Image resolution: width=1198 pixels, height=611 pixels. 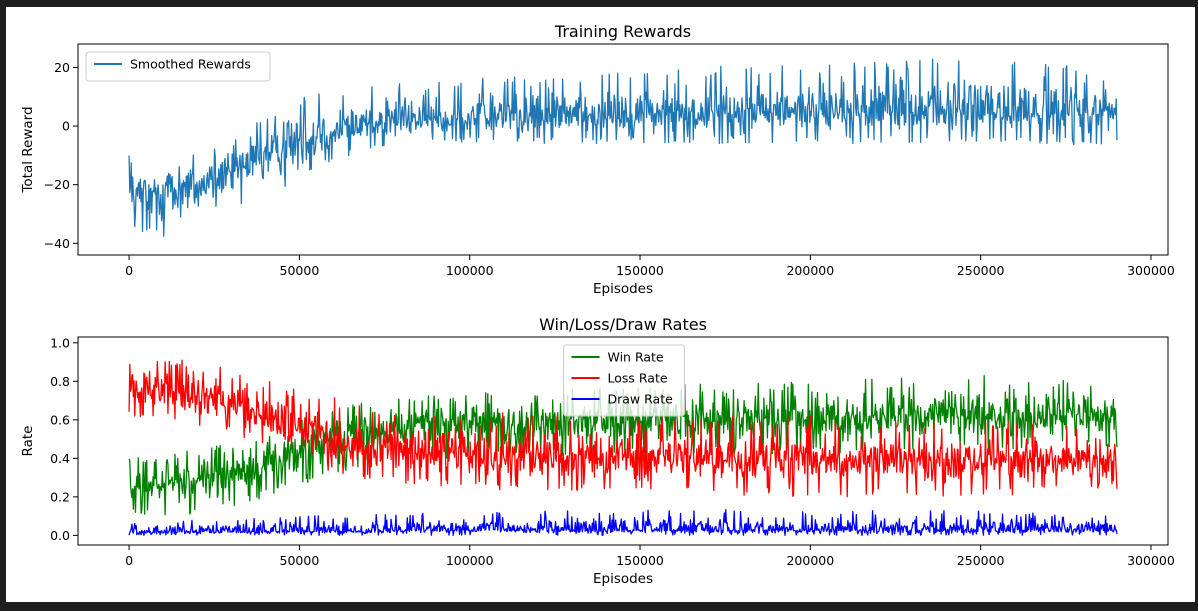 What do you see at coordinates (622, 31) in the screenshot?
I see `rewards-title: Training Rewards` at bounding box center [622, 31].